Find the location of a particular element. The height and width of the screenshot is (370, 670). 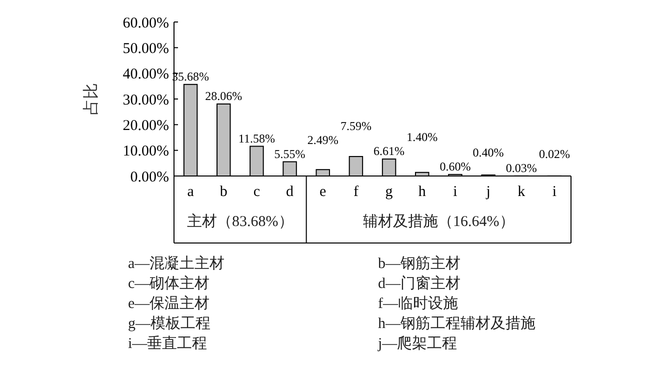

text: j—爬架工程 is located at coordinates (417, 343).